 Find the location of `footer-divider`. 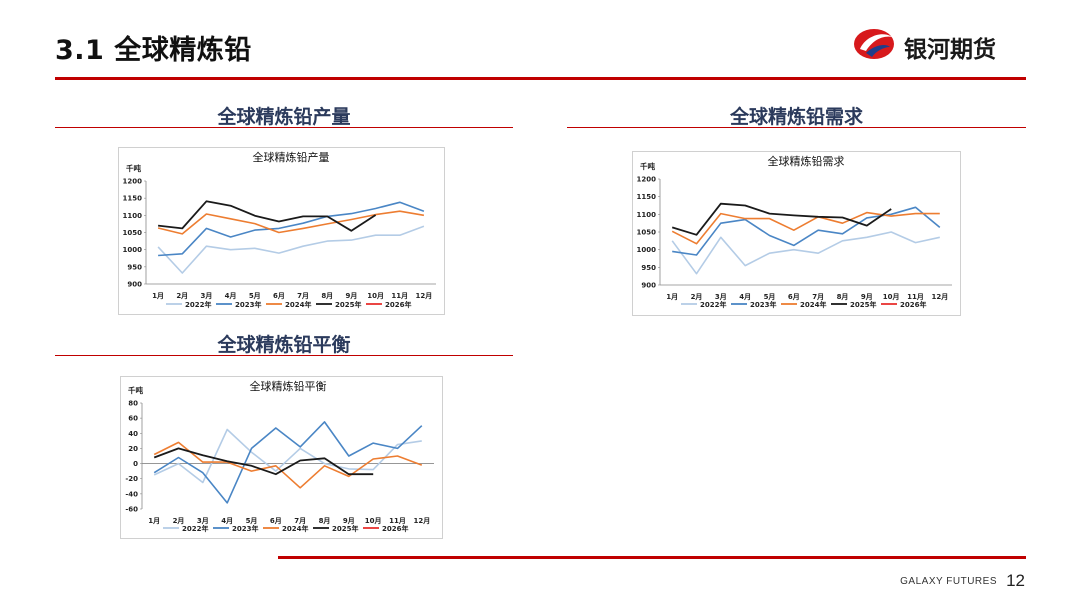

footer-divider is located at coordinates (652, 557).